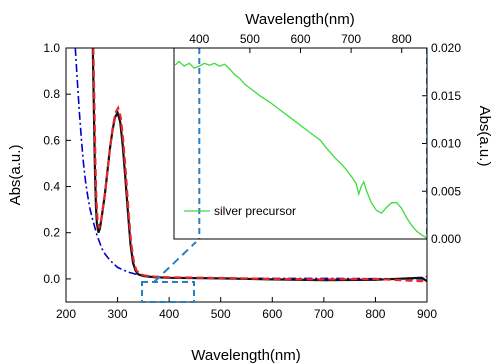 The height and width of the screenshot is (364, 491). What do you see at coordinates (51, 94) in the screenshot?
I see `main-y-tick-label: 0.8` at bounding box center [51, 94].